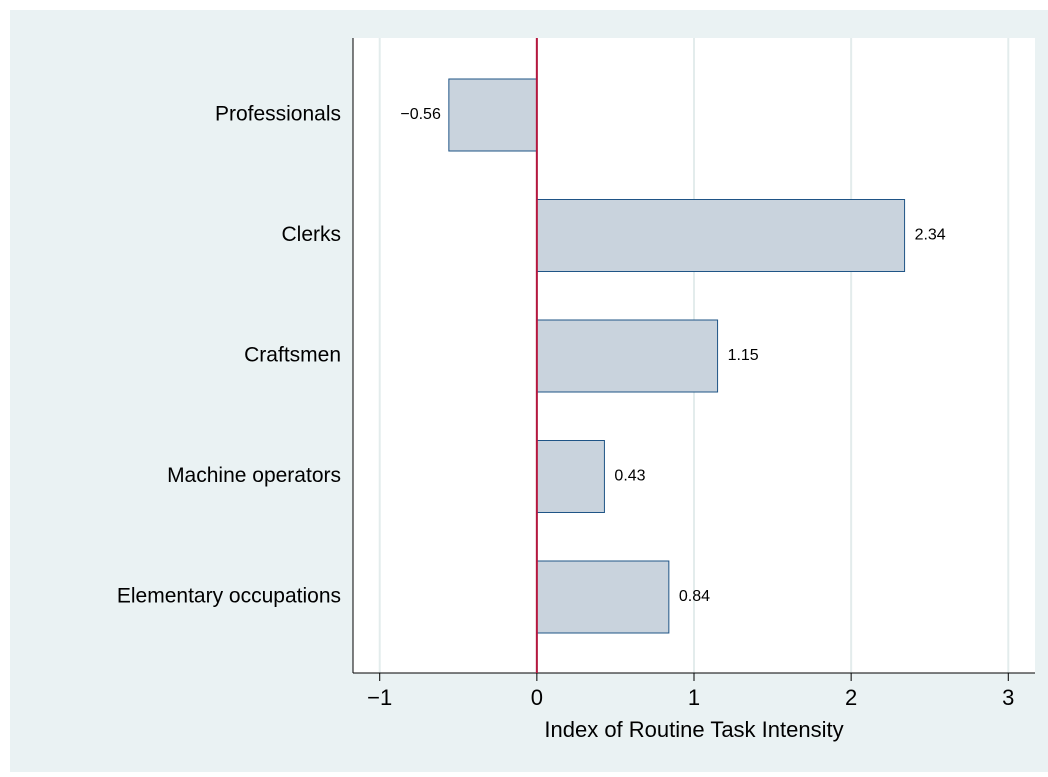  Describe the element at coordinates (254, 475) in the screenshot. I see `y-tick-label: Machine operators` at that location.